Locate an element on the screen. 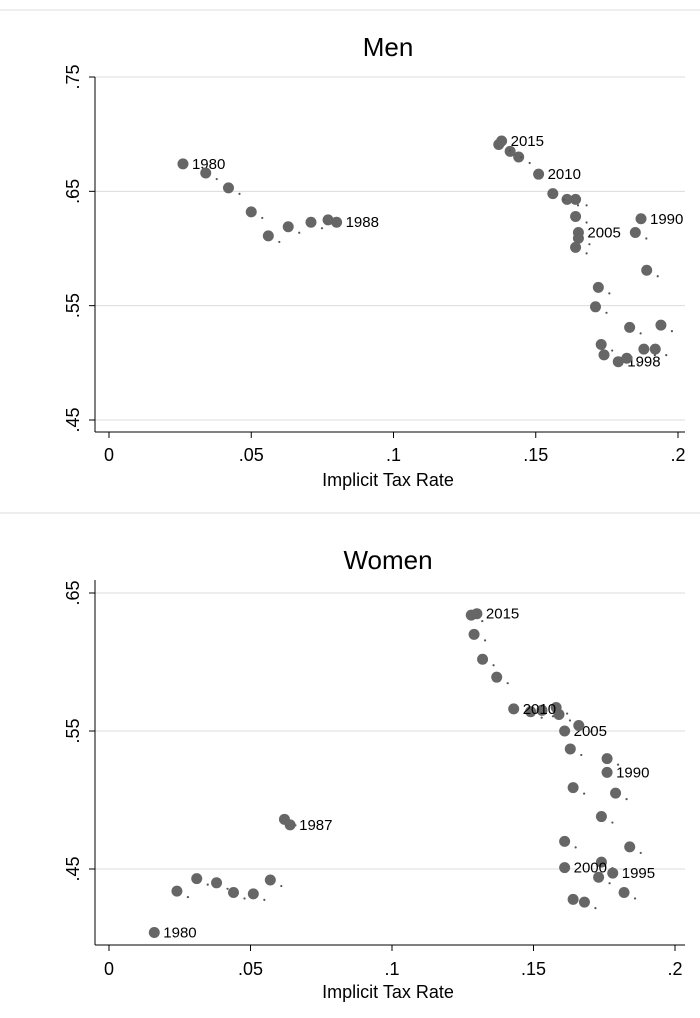 The width and height of the screenshot is (700, 1018). point-label: 2010 is located at coordinates (539, 709).